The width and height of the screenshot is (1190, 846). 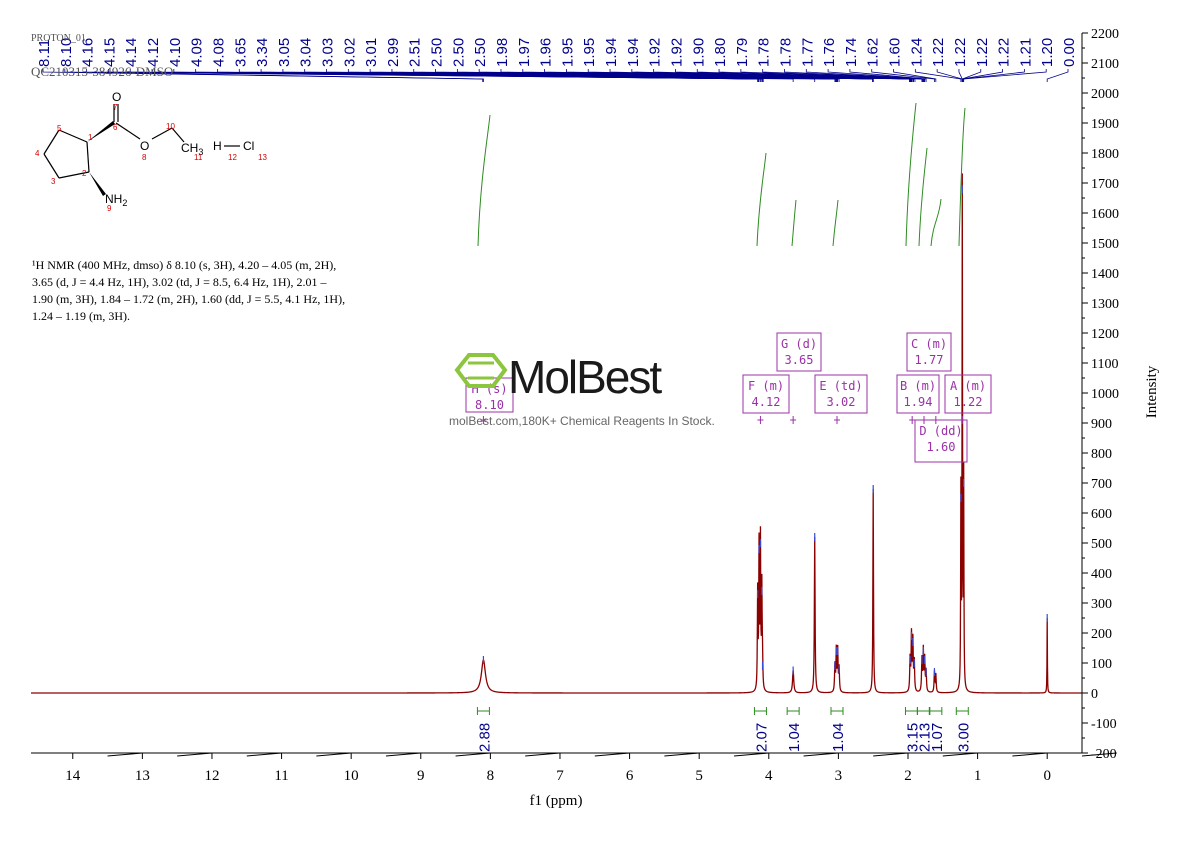 I want to click on x-tick-label: 1, so click(x=978, y=776).